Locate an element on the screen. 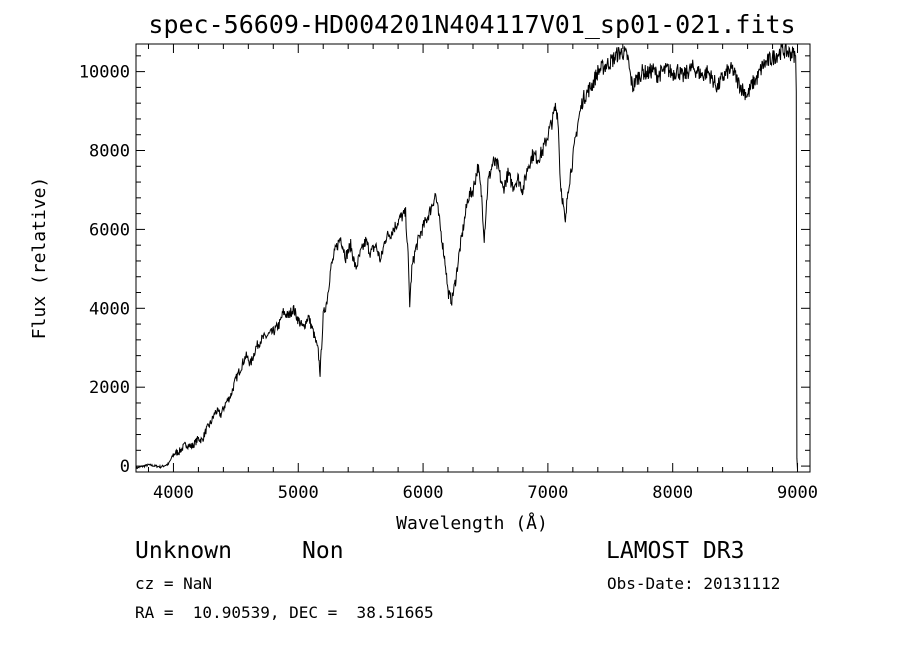  y-tick-label: 0 is located at coordinates (125, 467).